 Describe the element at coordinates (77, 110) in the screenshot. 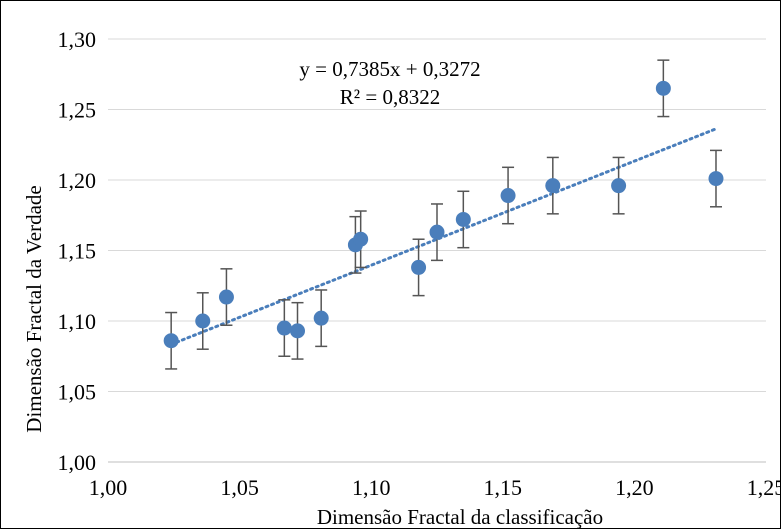

I see `y-tick-label: 1,25` at that location.